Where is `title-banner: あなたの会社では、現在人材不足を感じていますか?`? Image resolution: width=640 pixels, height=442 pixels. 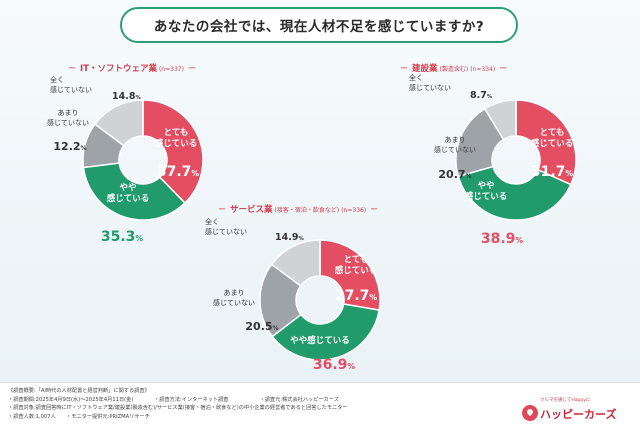
title-banner: あなたの会社では、現在人材不足を感じていますか? is located at coordinates (319, 25).